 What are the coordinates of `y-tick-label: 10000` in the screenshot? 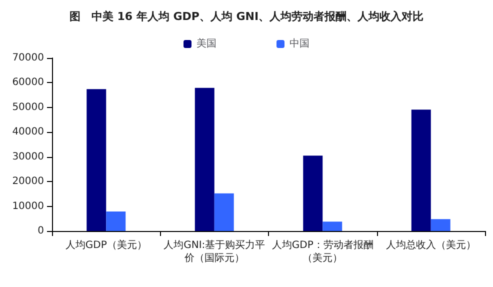 It's located at (28, 206).